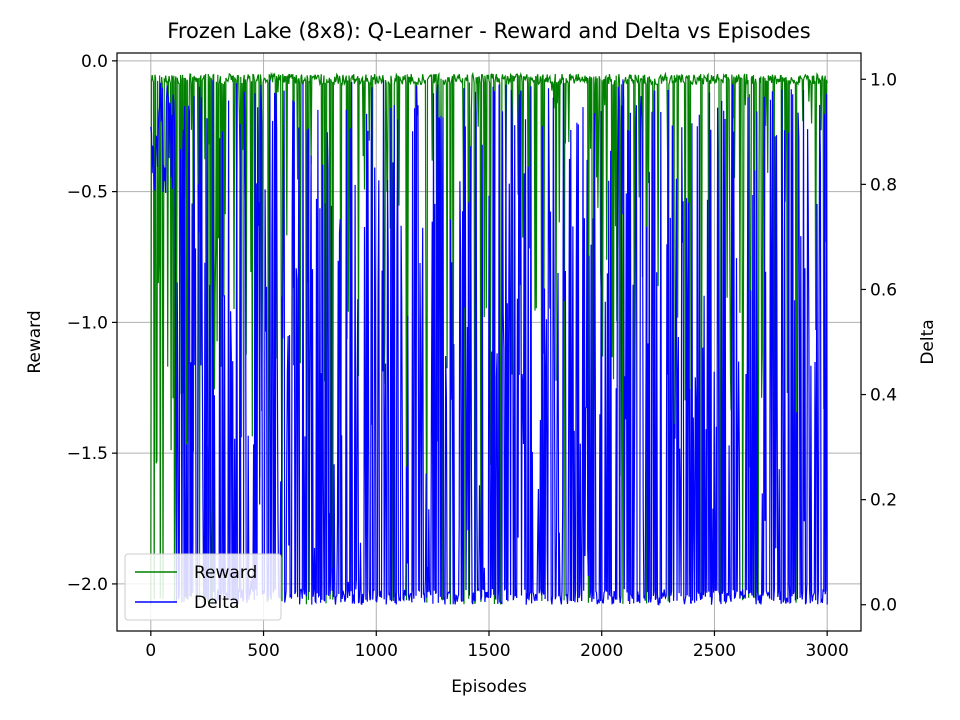 Image resolution: width=960 pixels, height=720 pixels. I want to click on right-tick-label: 0.2, so click(883, 501).